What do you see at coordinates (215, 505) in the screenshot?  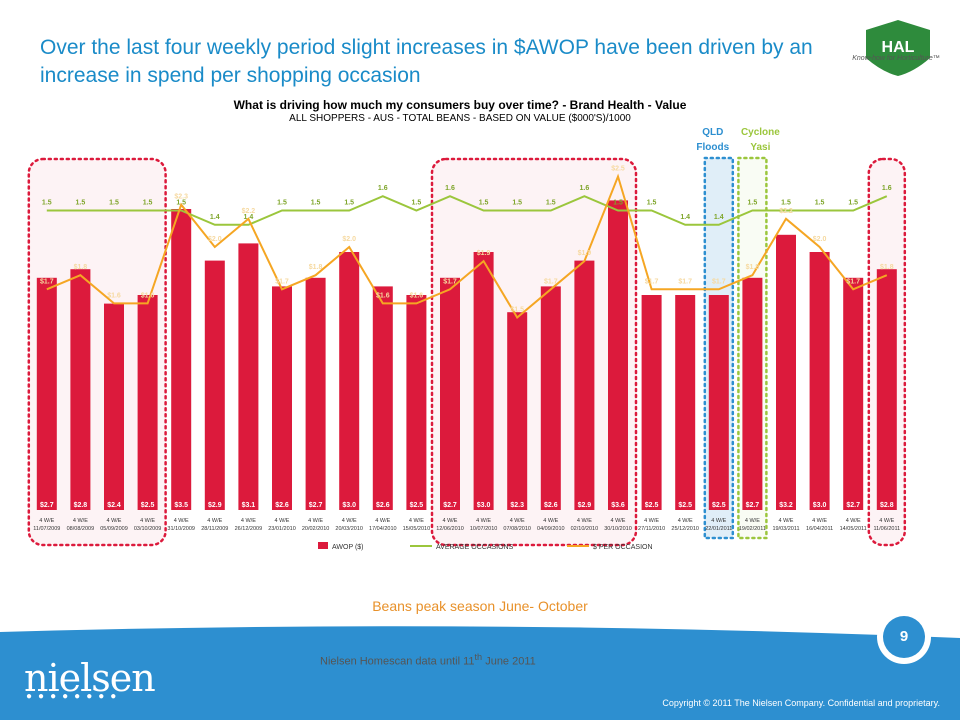 I see `bar-value-label: $2.9` at bounding box center [215, 505].